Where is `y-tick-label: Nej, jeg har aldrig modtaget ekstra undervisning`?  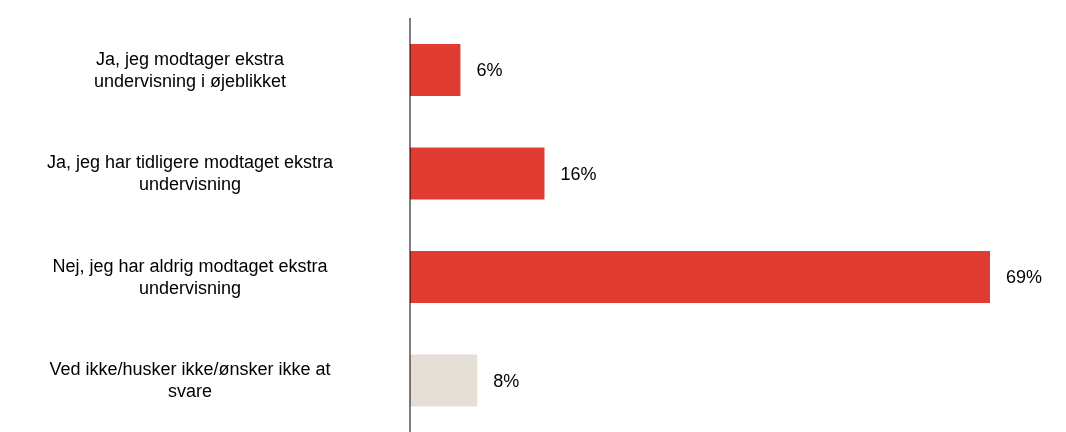 y-tick-label: Nej, jeg har aldrig modtaget ekstra undervisning is located at coordinates (190, 276).